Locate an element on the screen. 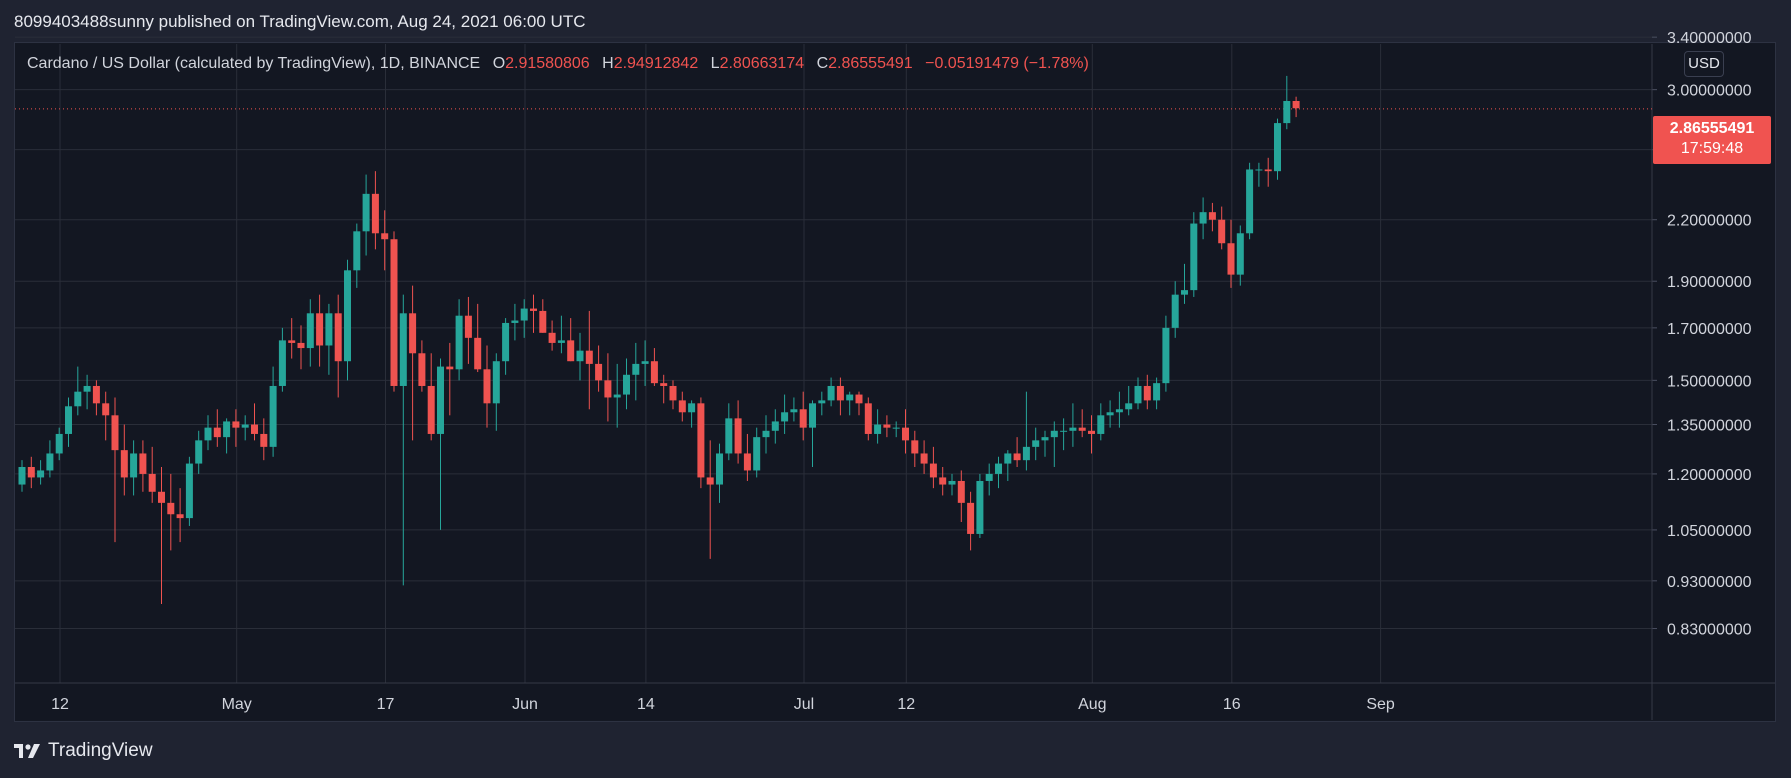 The image size is (1791, 778). tradingview-logo: TradingView is located at coordinates (83, 751).